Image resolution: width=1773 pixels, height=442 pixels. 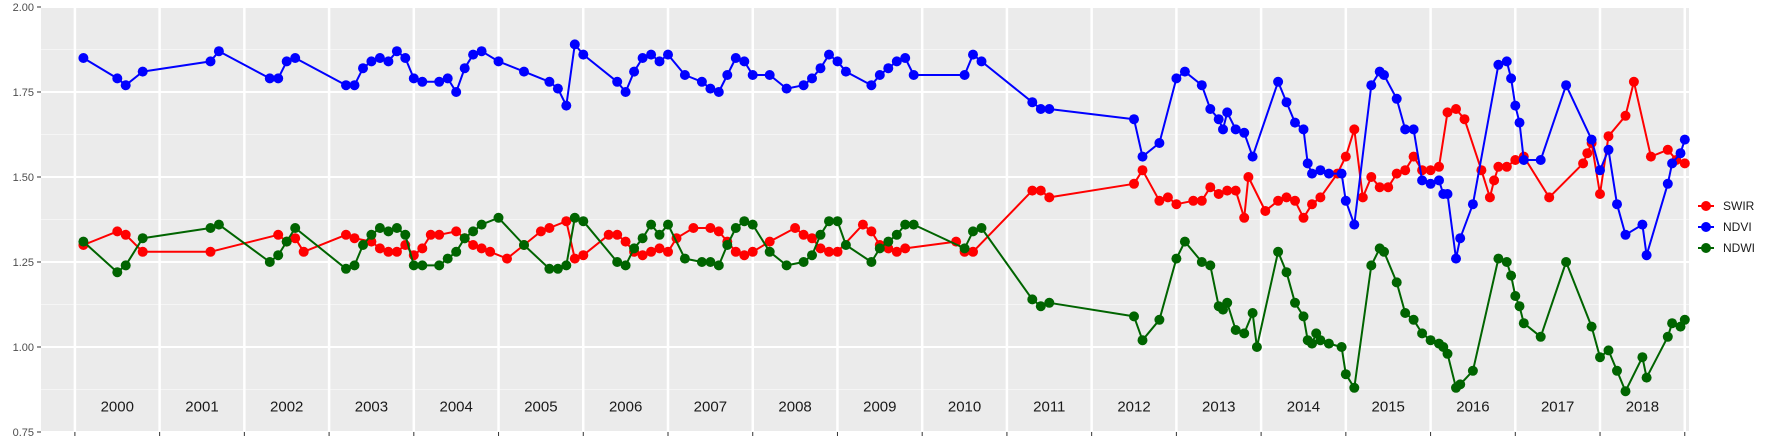 I want to click on legend-label: NDVI, so click(x=1737, y=227).